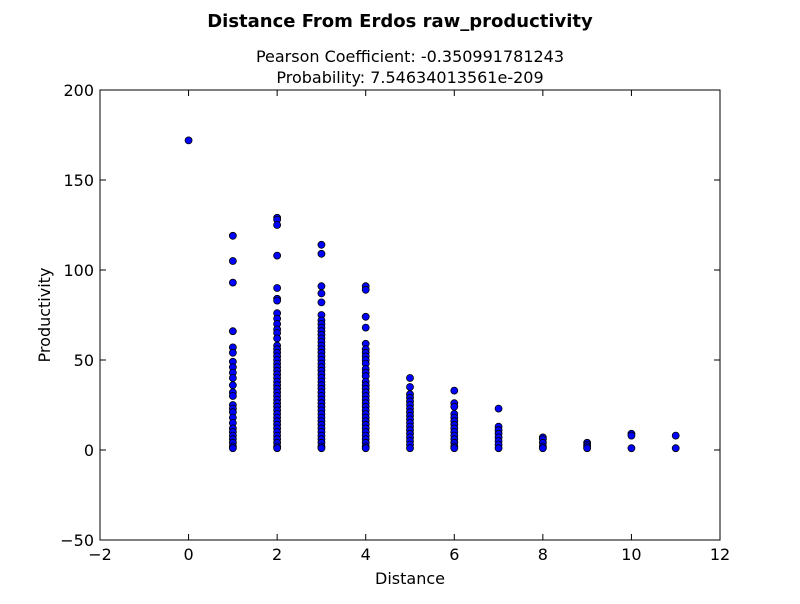 The height and width of the screenshot is (604, 800). What do you see at coordinates (400, 21) in the screenshot?
I see `chart-title: Distance From Erdos raw_productivity` at bounding box center [400, 21].